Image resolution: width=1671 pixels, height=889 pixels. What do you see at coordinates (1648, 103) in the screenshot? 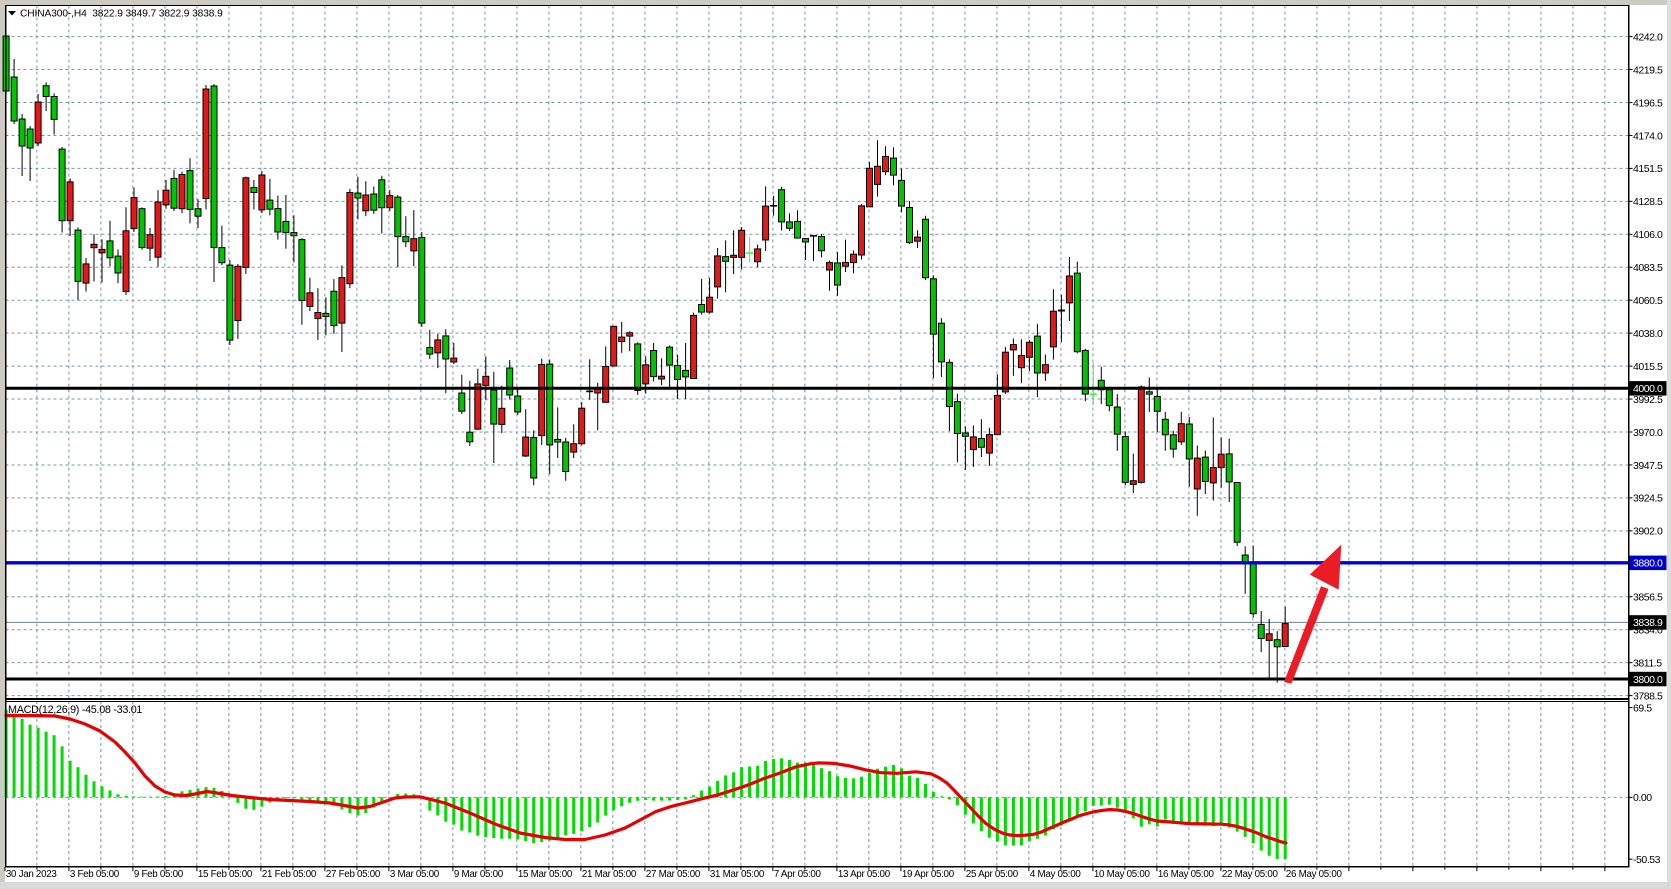
I see `svg-text: 4196.5` at bounding box center [1648, 103].